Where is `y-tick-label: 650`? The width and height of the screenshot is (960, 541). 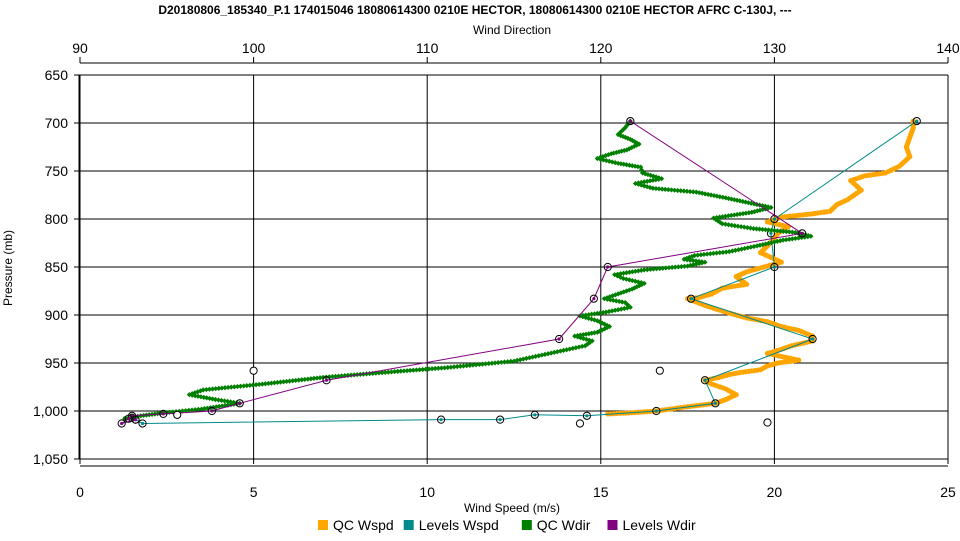
y-tick-label: 650 is located at coordinates (57, 75).